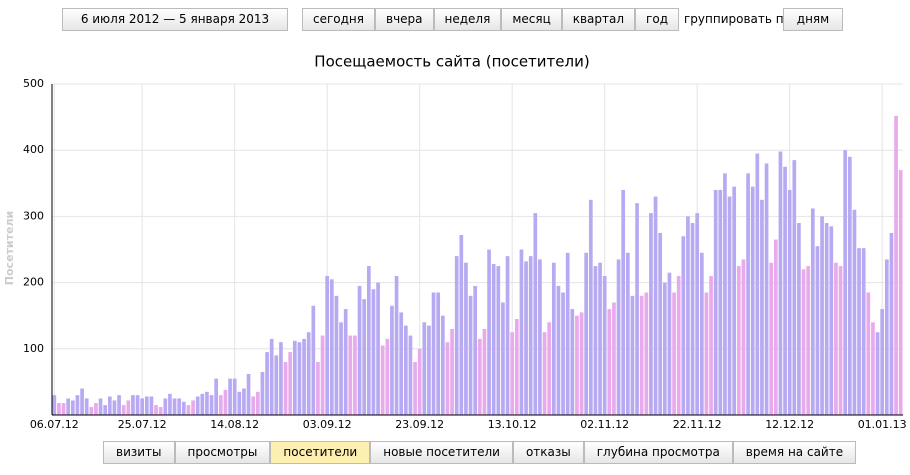 This screenshot has width=910, height=475. Describe the element at coordinates (419, 424) in the screenshot. I see `x-tick-label: 23.09.12` at that location.